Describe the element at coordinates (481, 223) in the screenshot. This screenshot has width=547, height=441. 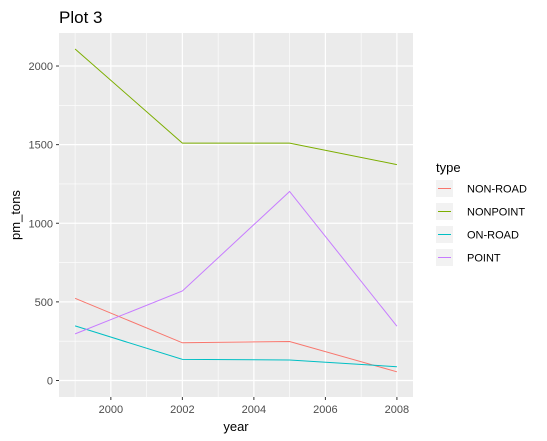
I see `legend: NON-ROAD NONPOINT ON-ROAD POINT` at that location.